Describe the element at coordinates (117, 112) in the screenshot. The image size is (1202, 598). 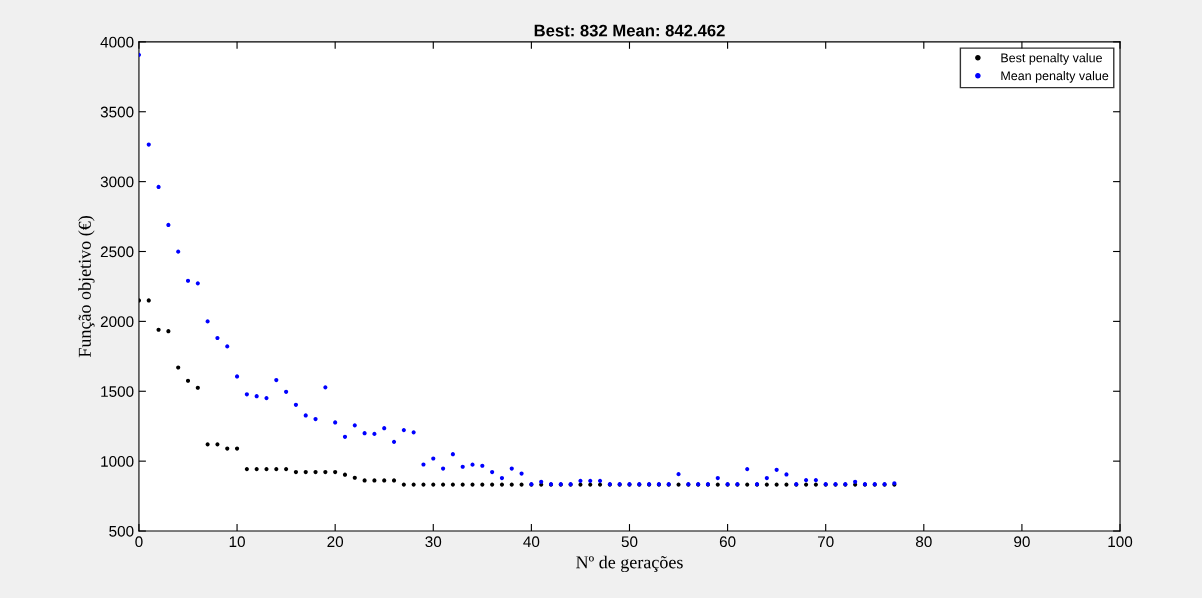
I see `y-tick-label: 3500` at that location.